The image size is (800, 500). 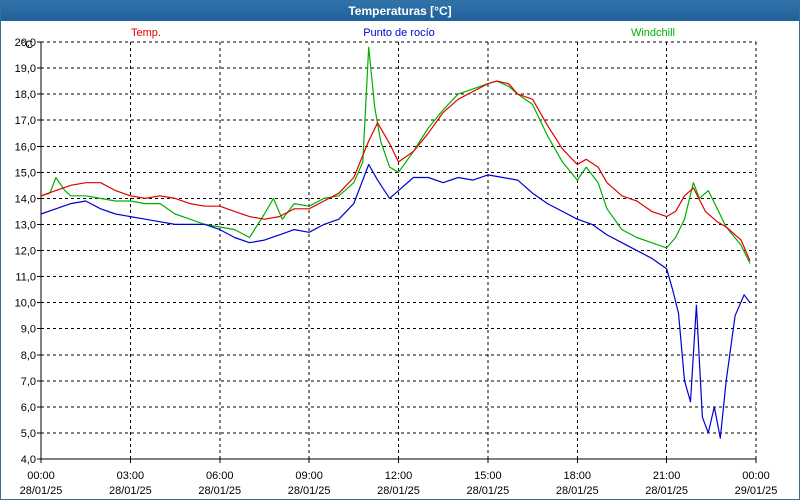 I want to click on y-tick-label: 16,0, so click(x=25, y=147).